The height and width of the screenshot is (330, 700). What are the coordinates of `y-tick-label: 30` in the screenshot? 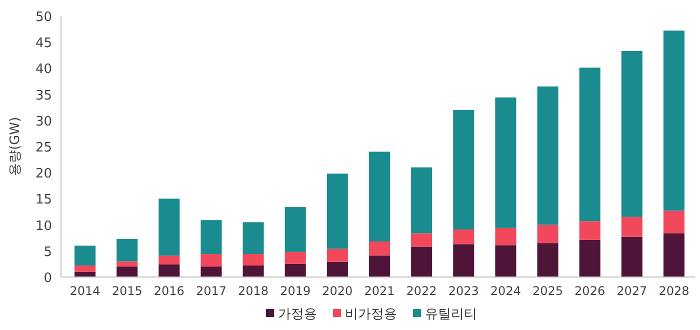 It's located at (43, 122).